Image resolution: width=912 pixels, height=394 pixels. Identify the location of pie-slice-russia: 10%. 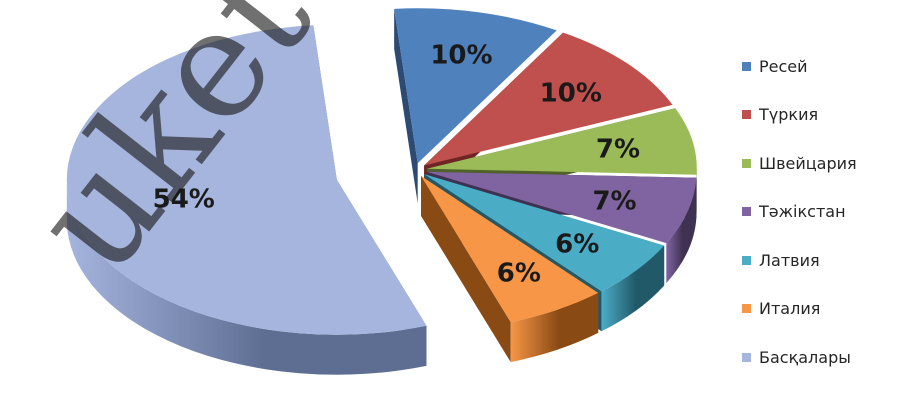
(475, 106).